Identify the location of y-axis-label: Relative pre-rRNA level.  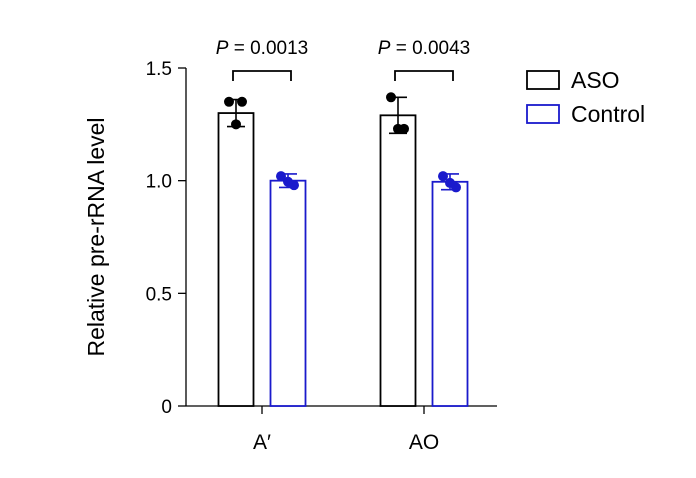
(96, 236).